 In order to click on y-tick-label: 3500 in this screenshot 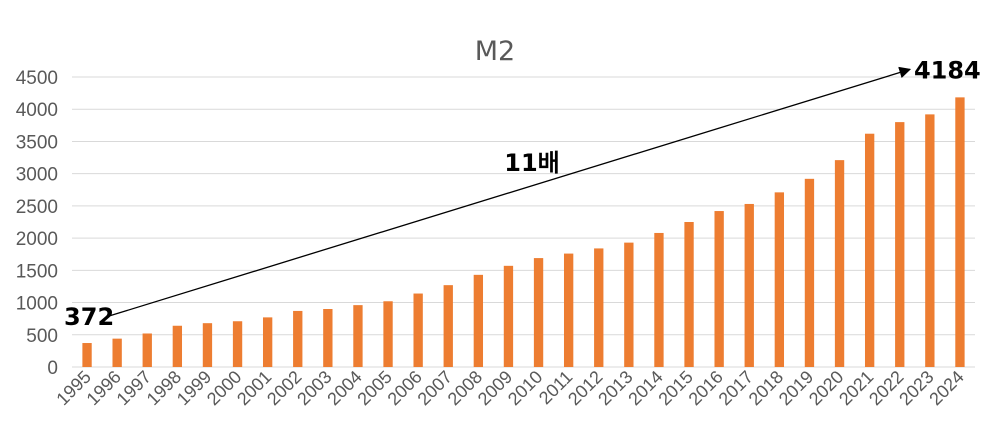, I will do `click(37, 142)`.